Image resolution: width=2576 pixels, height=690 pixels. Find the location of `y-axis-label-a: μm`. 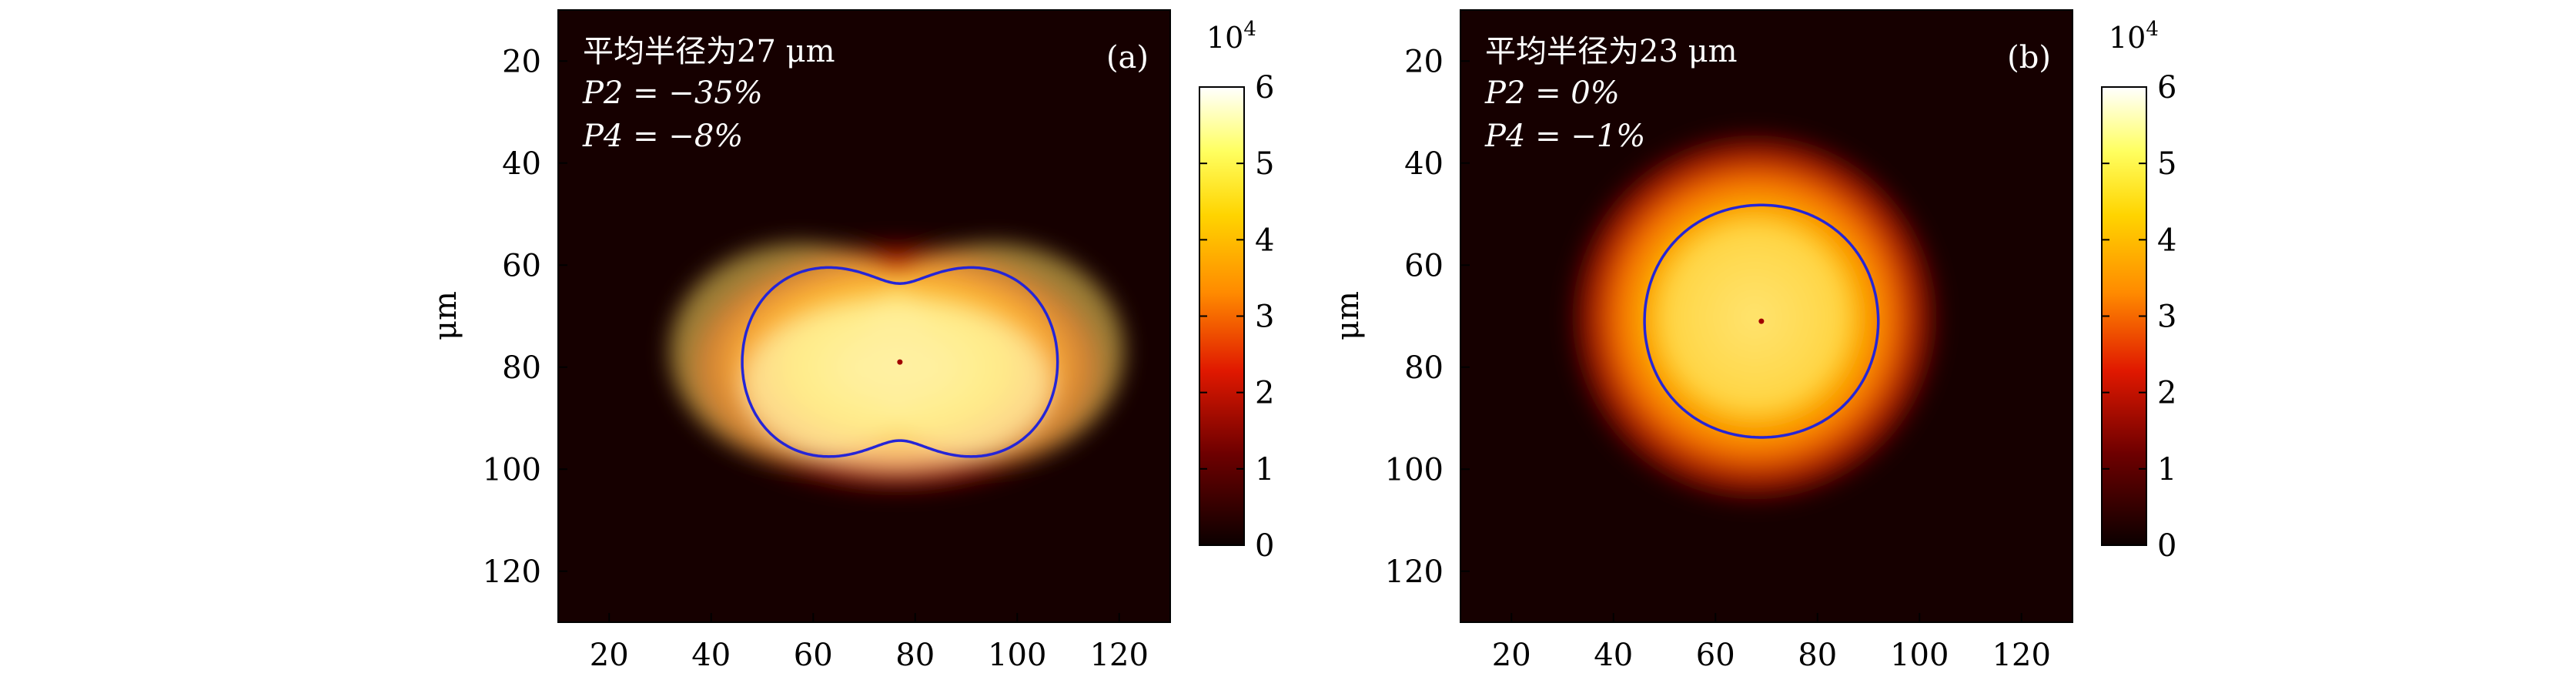

y-axis-label-a: μm is located at coordinates (446, 315).